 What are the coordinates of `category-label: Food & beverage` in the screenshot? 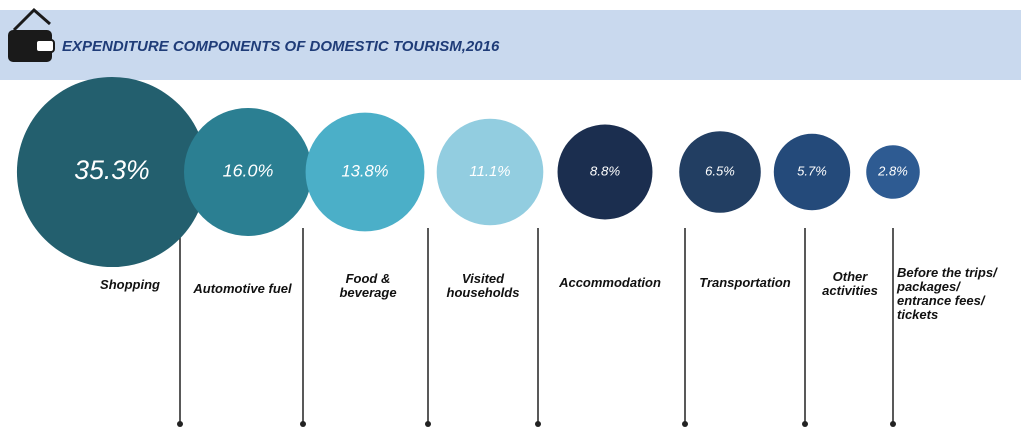 It's located at (368, 285).